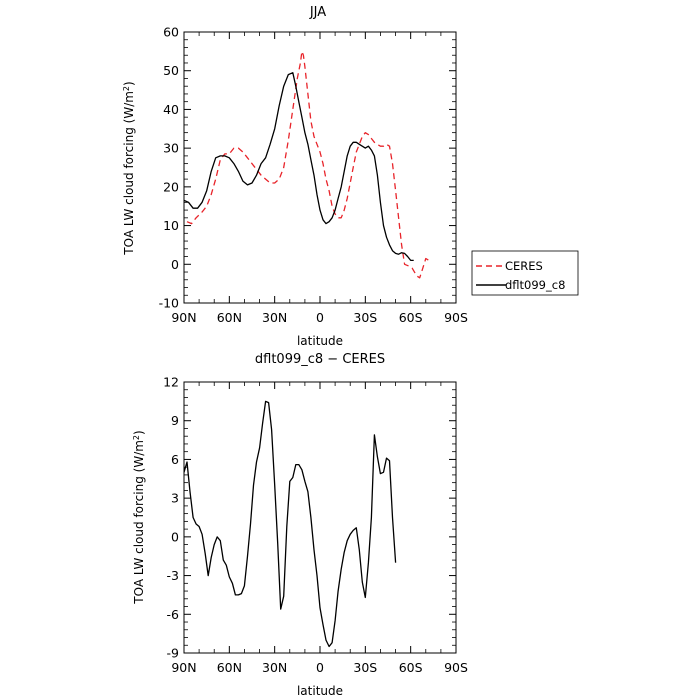 Image resolution: width=700 pixels, height=700 pixels. I want to click on y-tick-label: -9, so click(173, 653).